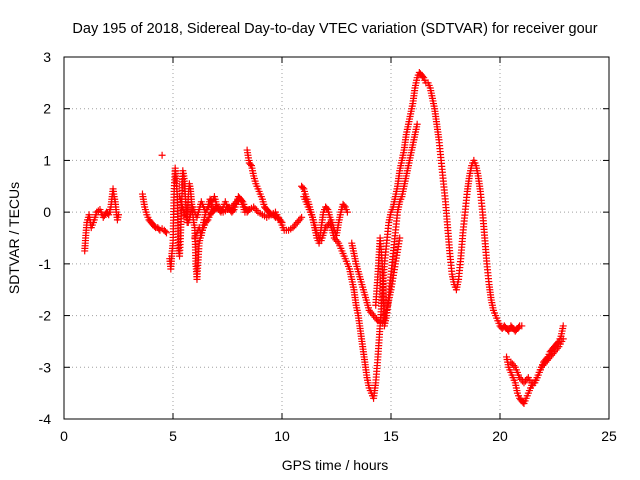  What do you see at coordinates (45, 419) in the screenshot?
I see `y-tick-label: -4` at bounding box center [45, 419].